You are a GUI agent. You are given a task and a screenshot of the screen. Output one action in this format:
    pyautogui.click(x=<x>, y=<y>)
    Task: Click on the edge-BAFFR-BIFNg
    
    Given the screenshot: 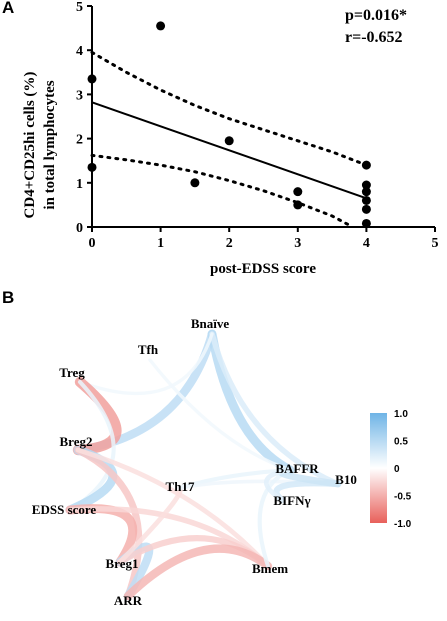 What is the action you would take?
    pyautogui.click(x=278, y=485)
    